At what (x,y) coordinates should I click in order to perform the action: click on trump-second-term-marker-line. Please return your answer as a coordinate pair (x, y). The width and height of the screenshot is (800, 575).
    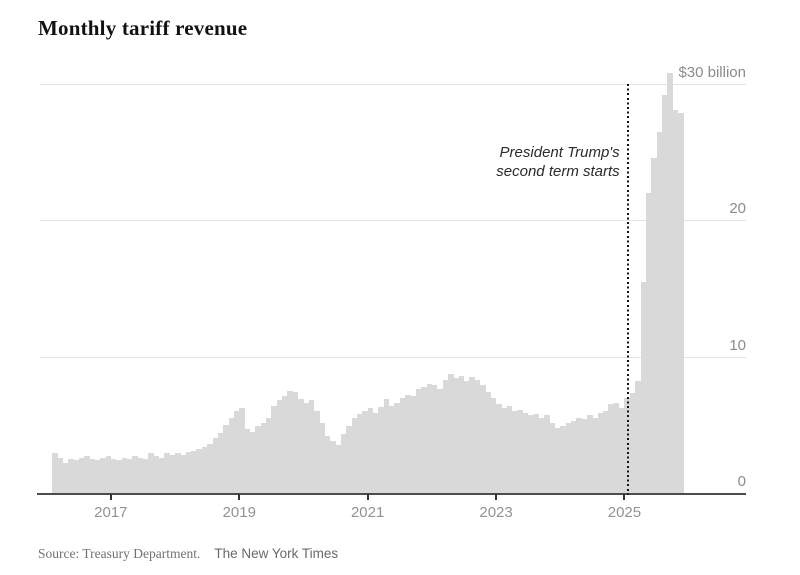
    Looking at the image, I should click on (627, 289).